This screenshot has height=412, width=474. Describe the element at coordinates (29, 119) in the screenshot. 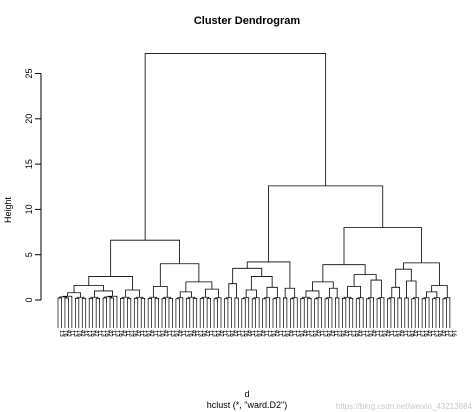

I see `y-tick-label: 20` at that location.